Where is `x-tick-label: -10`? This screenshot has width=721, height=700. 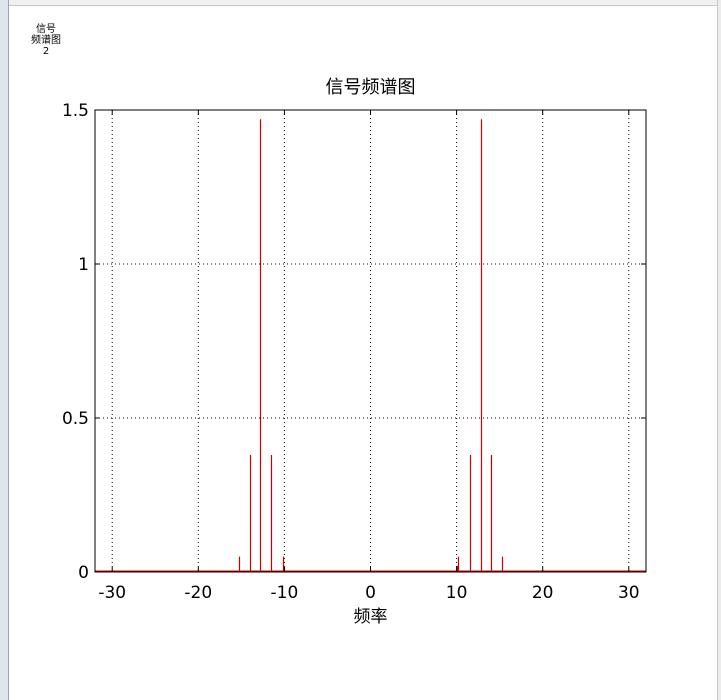 x-tick-label: -10 is located at coordinates (285, 593).